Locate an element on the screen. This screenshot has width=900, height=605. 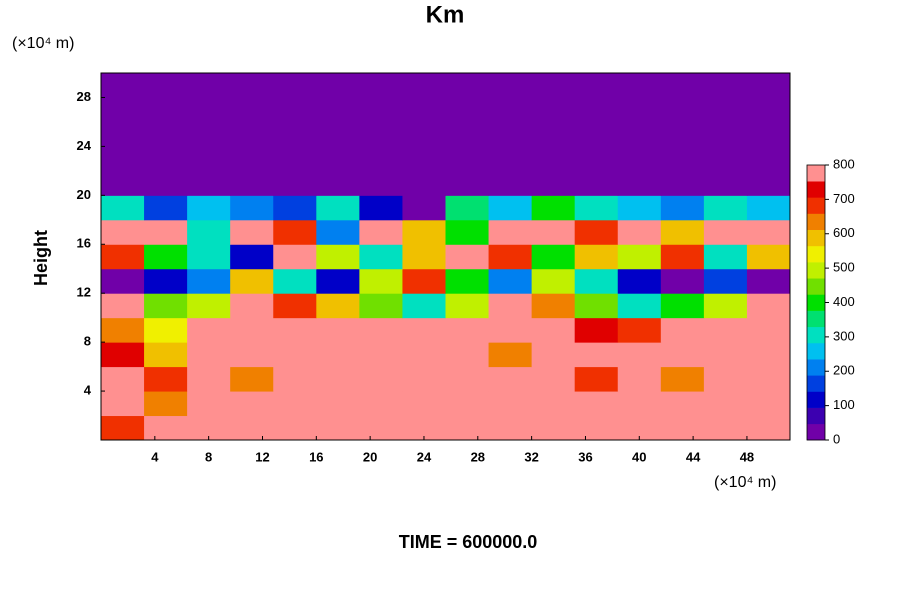
colorbar-tick-label: 800 is located at coordinates (844, 163).